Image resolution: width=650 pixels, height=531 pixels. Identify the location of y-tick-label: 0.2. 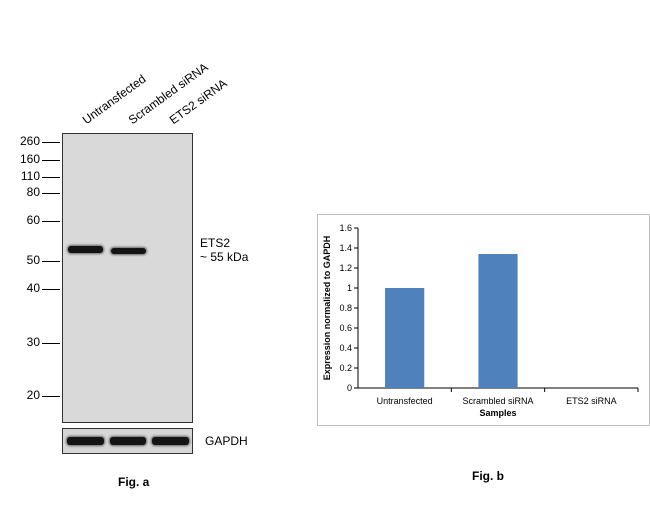
(345, 368).